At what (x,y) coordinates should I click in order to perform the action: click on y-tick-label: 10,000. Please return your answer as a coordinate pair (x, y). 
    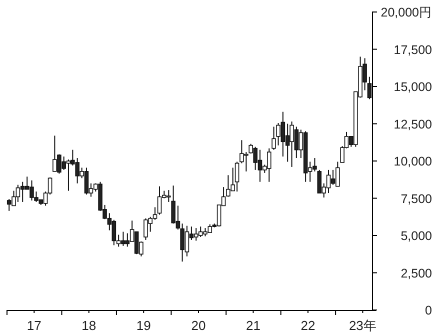
    Looking at the image, I should click on (413, 161).